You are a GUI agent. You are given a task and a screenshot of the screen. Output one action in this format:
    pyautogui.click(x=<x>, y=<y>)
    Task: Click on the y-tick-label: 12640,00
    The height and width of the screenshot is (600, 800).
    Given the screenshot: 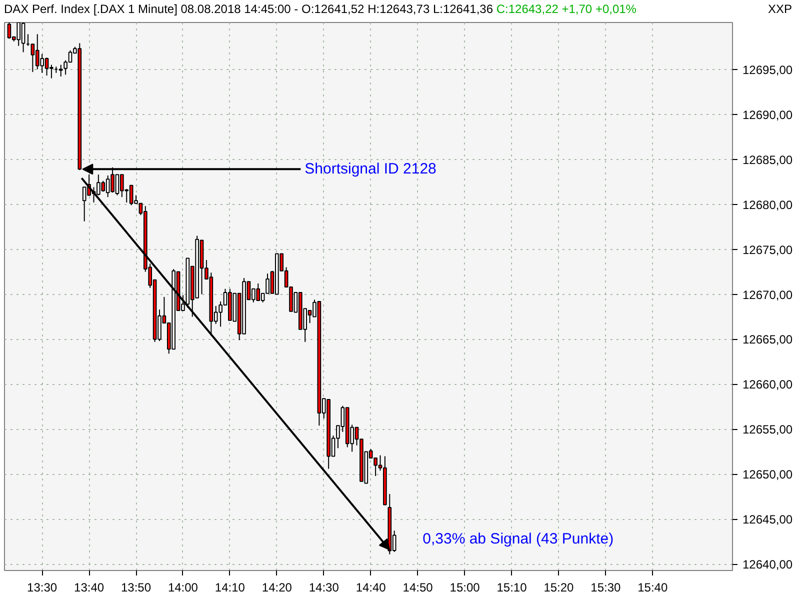 What is the action you would take?
    pyautogui.click(x=767, y=565)
    